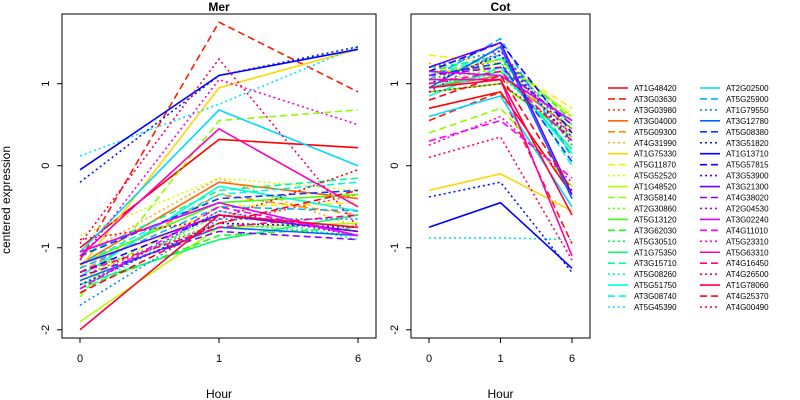  I want to click on legend-label: AT3G51820, so click(747, 143).